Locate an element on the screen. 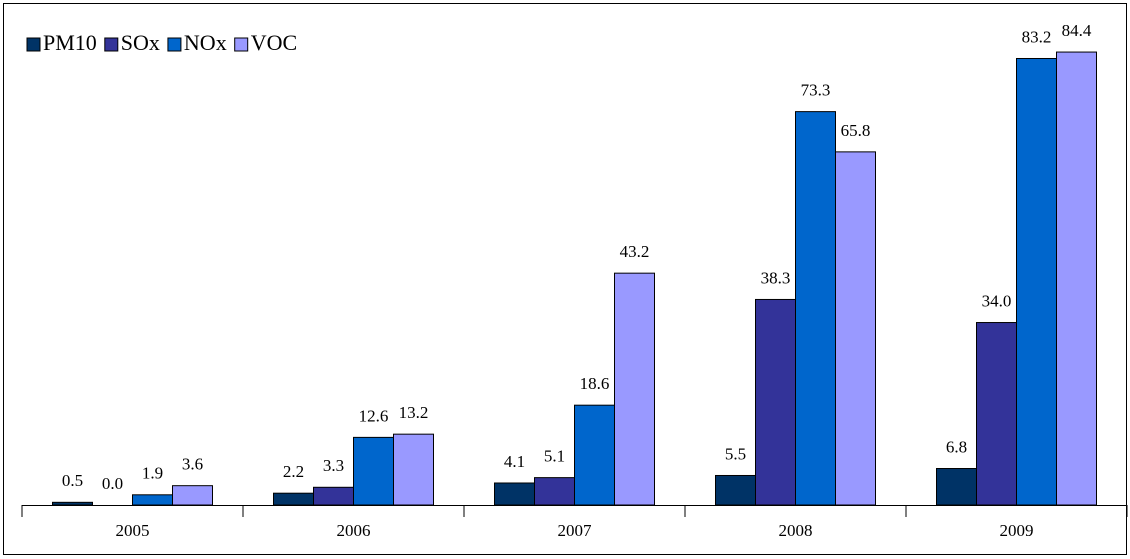  x-tick-label: 2005 is located at coordinates (133, 530).